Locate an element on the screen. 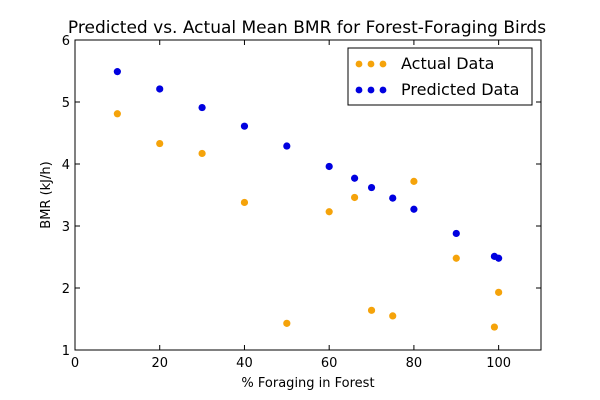 Image resolution: width=600 pixels, height=400 pixels. x-tick-label: 20 is located at coordinates (159, 363).